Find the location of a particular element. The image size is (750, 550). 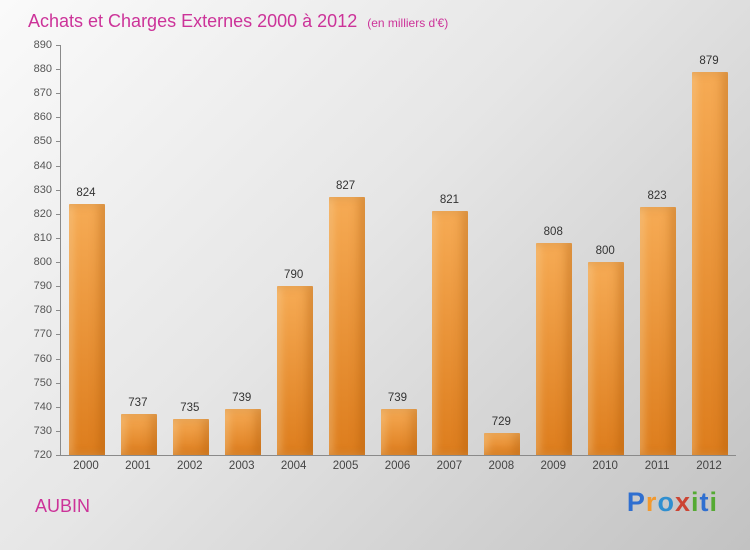

y-axis-tick-label: 750 is located at coordinates (42, 382).